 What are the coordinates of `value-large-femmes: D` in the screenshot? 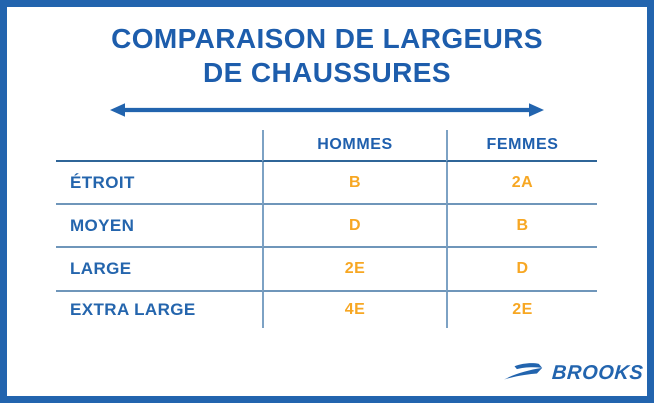 It's located at (521, 270).